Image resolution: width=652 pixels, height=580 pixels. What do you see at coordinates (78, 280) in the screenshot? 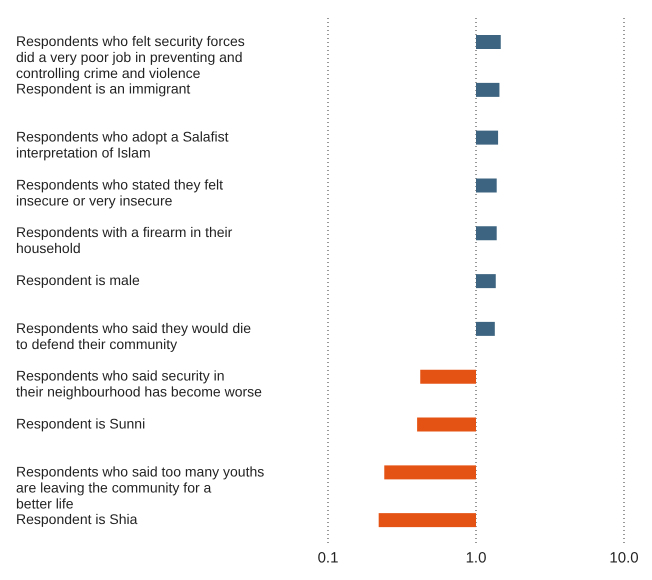
I see `y-tick-label: Respondent is male` at bounding box center [78, 280].